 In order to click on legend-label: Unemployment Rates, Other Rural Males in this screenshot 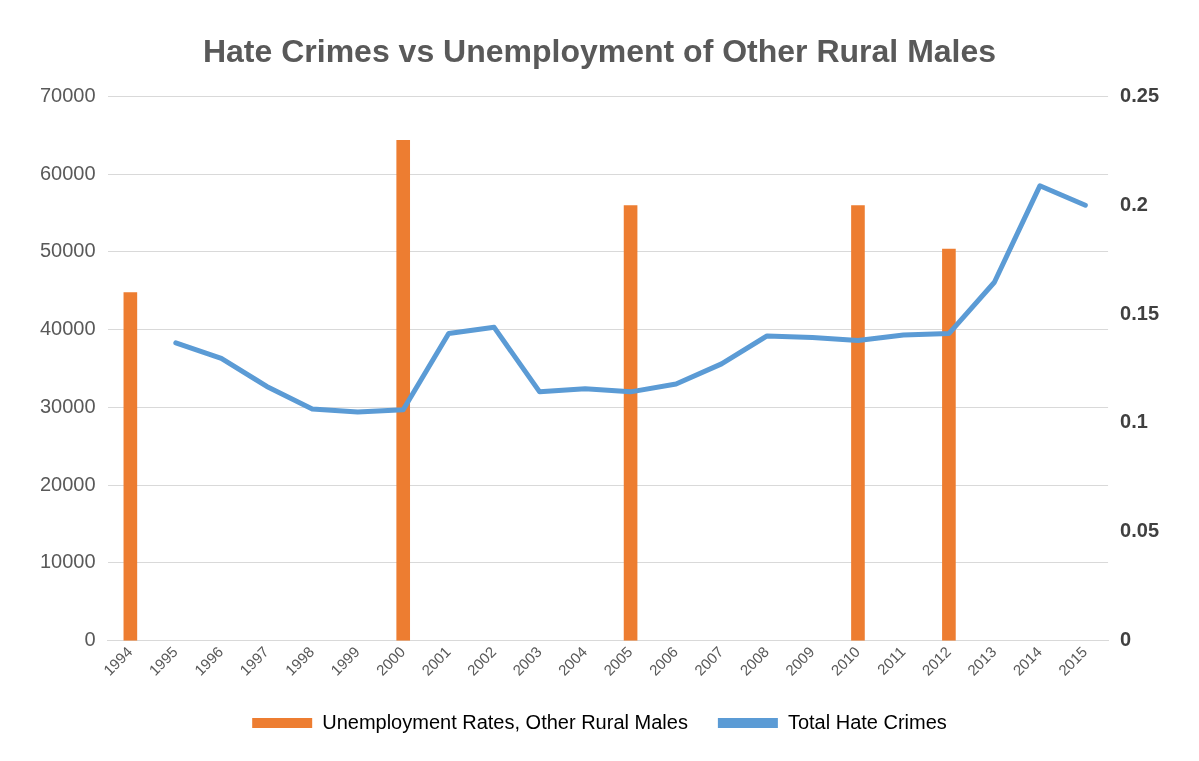, I will do `click(505, 721)`.